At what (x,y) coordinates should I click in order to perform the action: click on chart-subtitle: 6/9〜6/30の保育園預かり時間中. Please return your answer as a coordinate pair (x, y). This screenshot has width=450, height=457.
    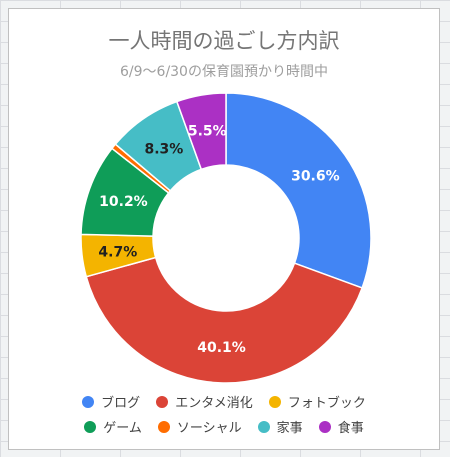
    Looking at the image, I should click on (224, 72).